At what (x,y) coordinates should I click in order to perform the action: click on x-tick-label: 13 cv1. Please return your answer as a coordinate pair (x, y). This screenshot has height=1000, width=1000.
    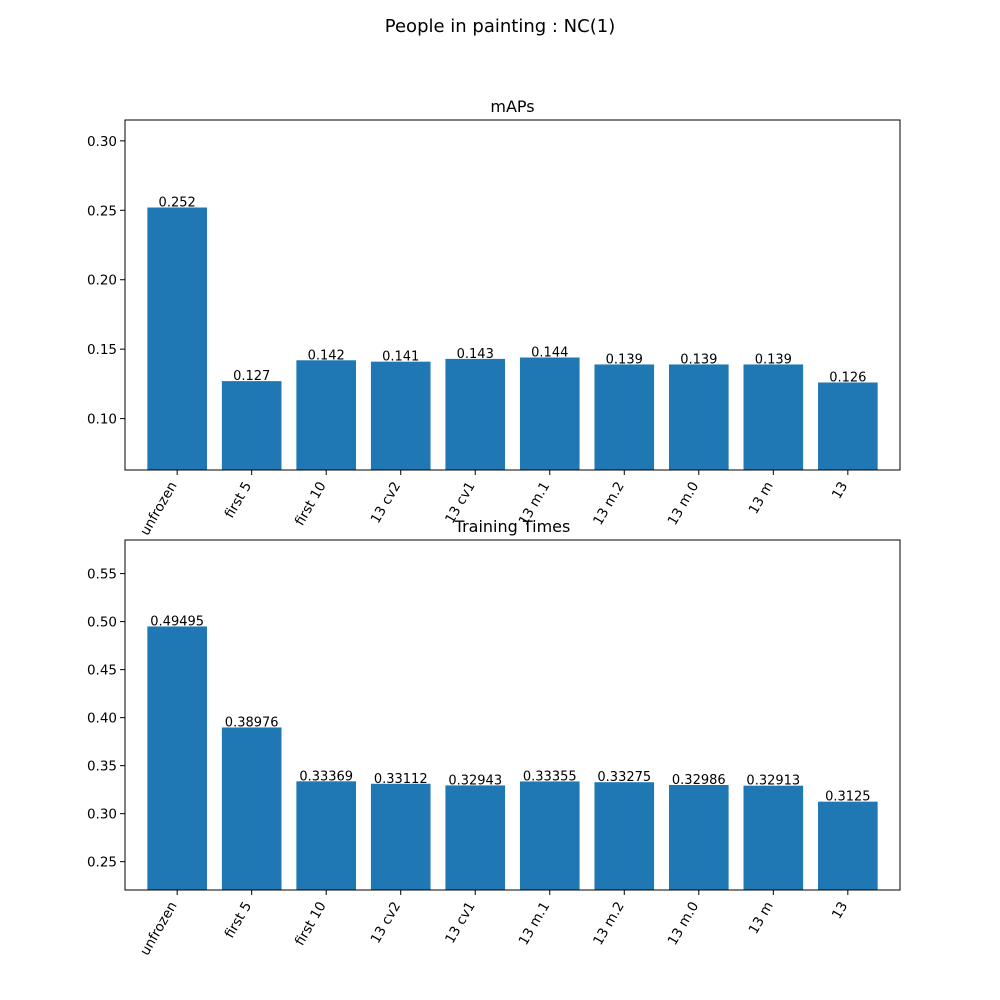
    Looking at the image, I should click on (460, 922).